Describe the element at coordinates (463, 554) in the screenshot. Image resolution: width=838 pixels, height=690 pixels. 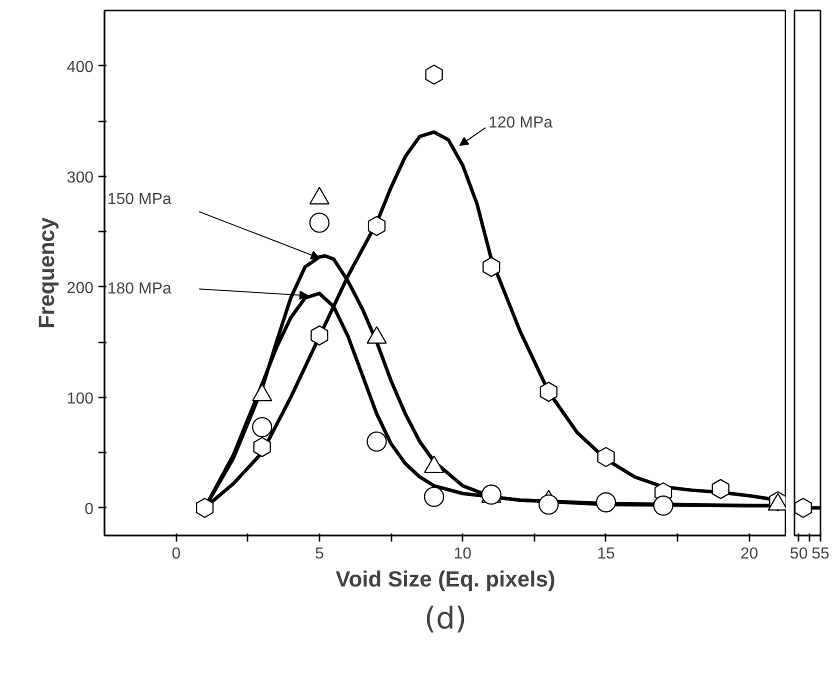
I see `x-tick-label: 10` at that location.